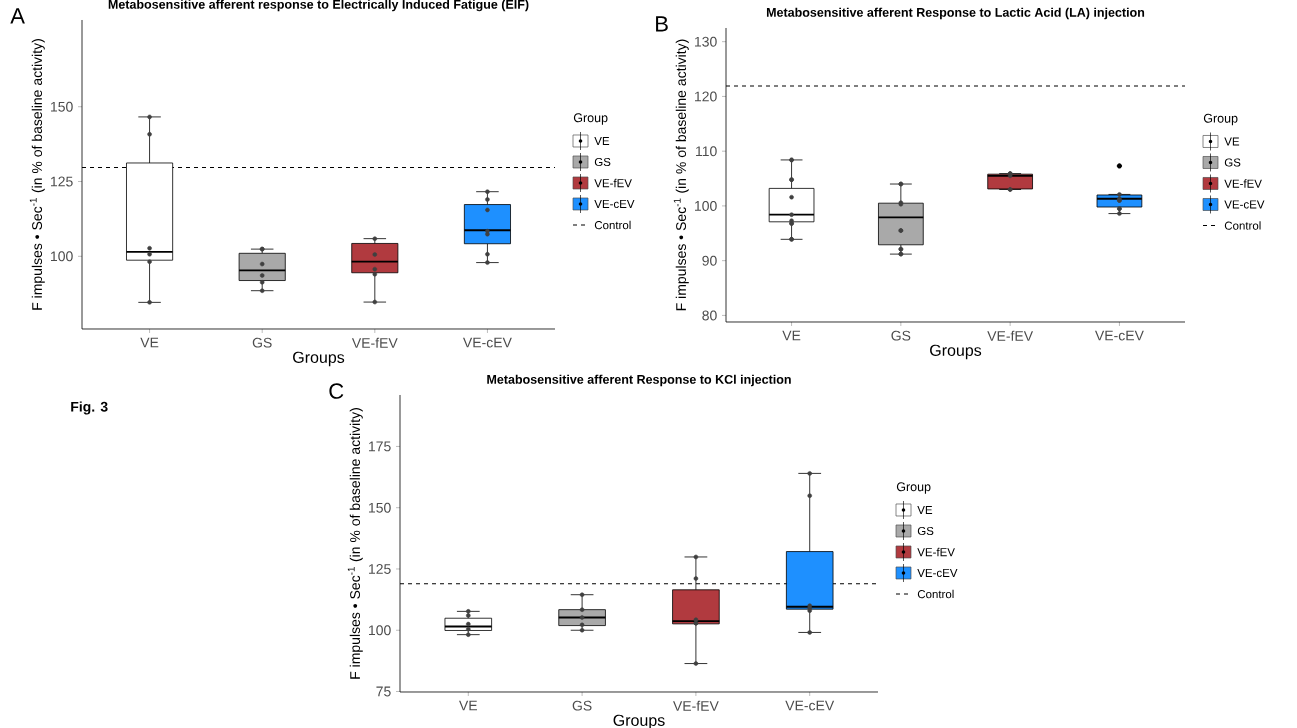  What do you see at coordinates (709, 260) in the screenshot?
I see `y-tick-label: 90` at bounding box center [709, 260].